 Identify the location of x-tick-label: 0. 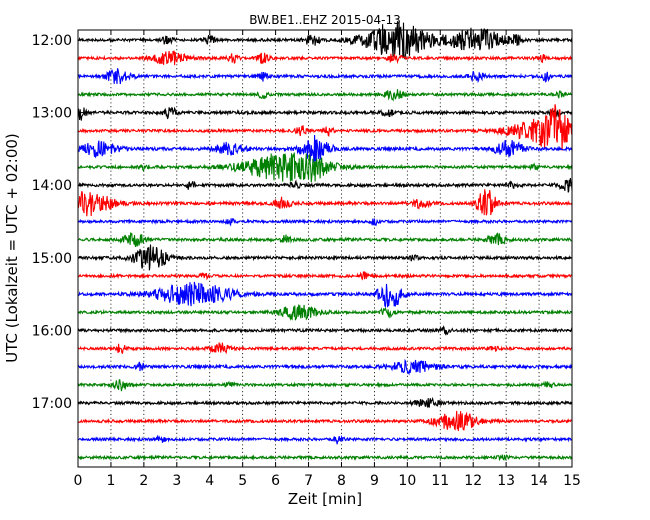
(78, 481).